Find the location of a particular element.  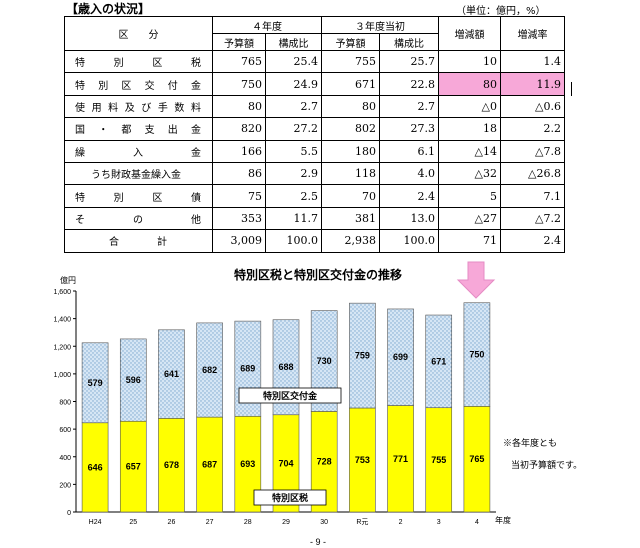

bar-value-label-kofukin: 682 is located at coordinates (209, 370).